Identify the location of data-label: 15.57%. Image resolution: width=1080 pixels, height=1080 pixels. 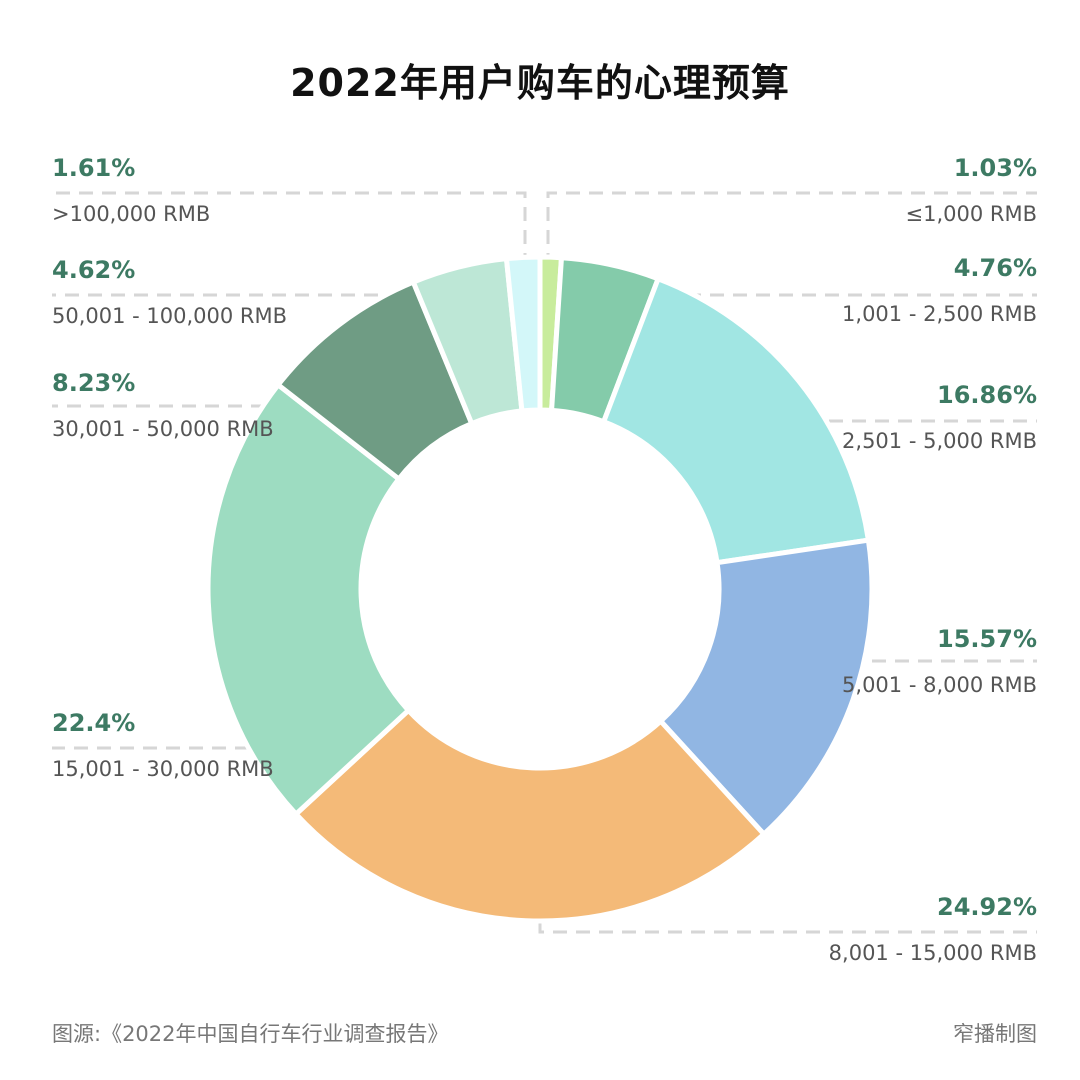
(987, 639).